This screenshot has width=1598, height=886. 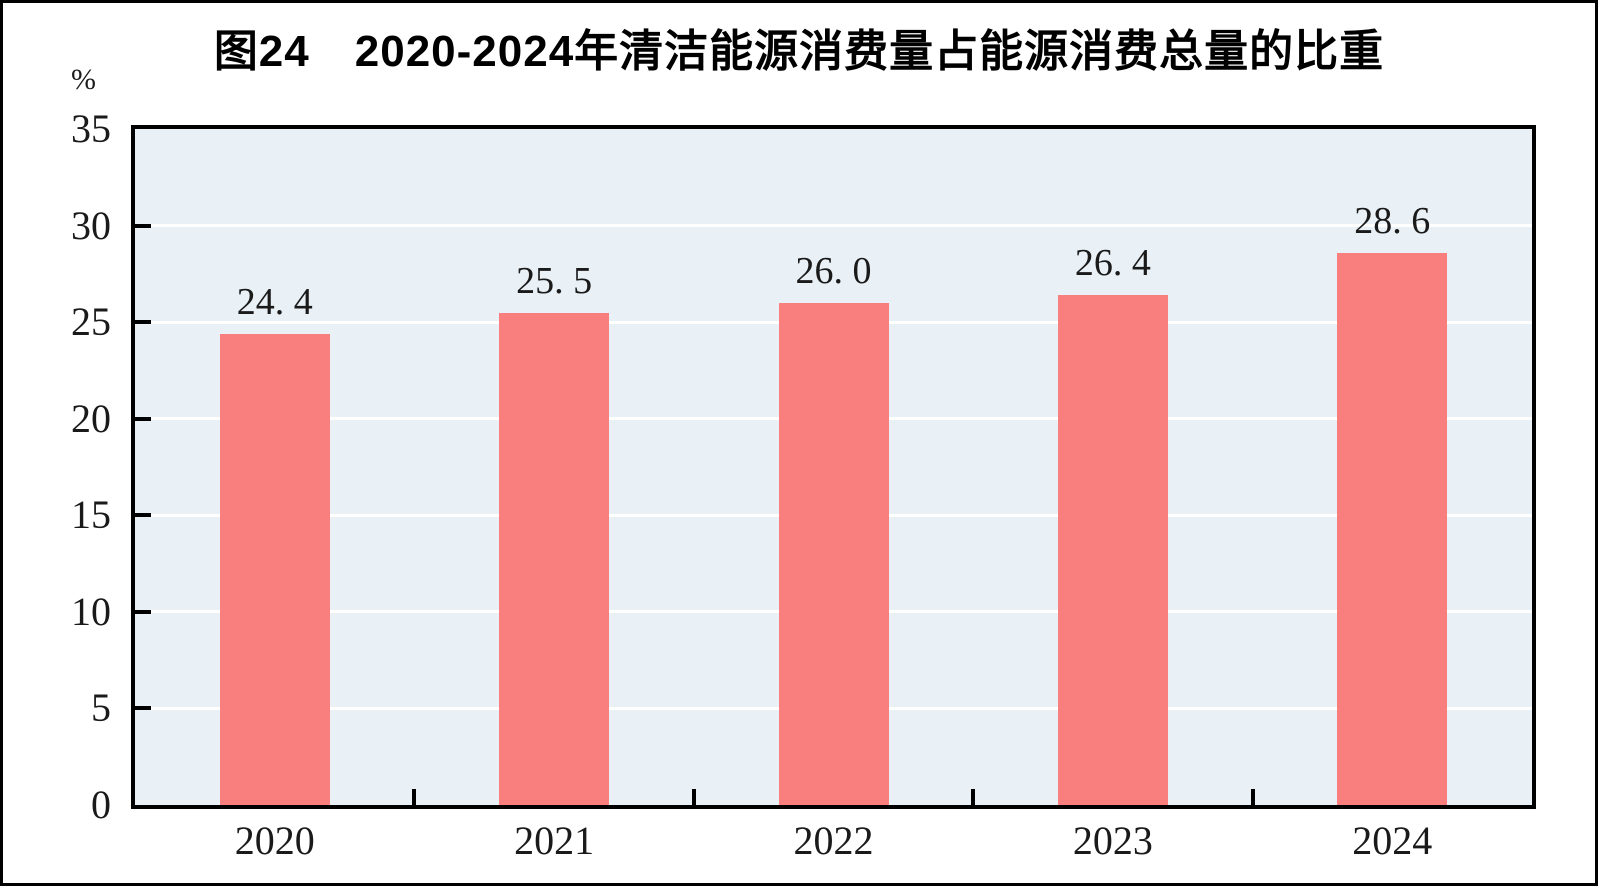 I want to click on bar-value-label: 24. 4, so click(x=274, y=301).